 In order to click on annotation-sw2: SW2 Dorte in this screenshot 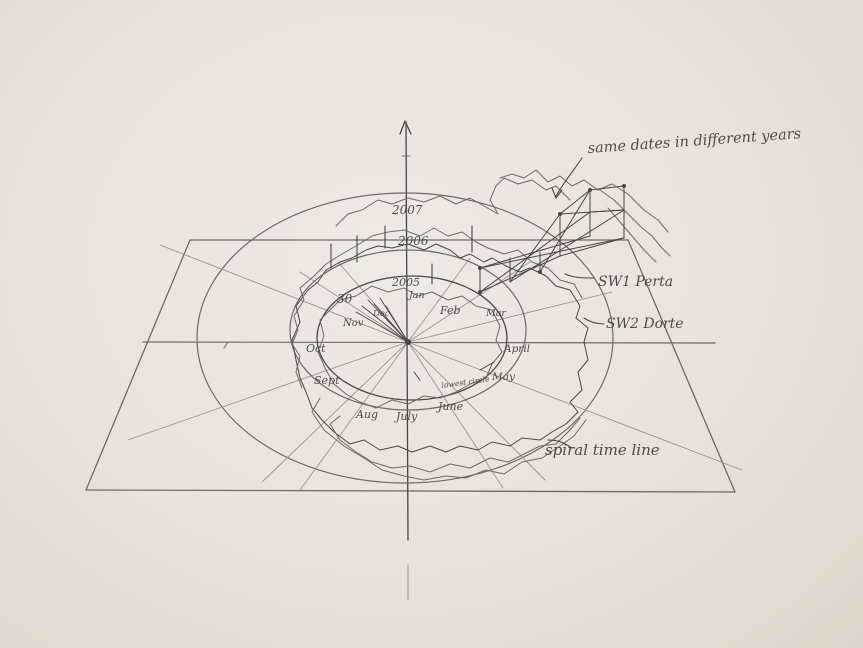, I will do `click(645, 324)`.